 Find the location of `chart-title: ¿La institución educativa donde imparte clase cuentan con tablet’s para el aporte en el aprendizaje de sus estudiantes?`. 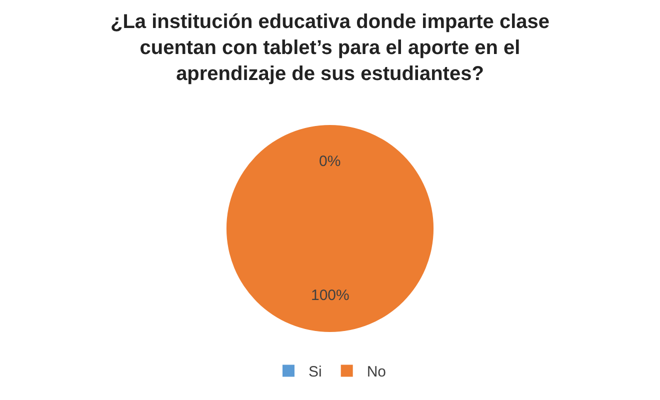

chart-title: ¿La institución educativa donde imparte clase cuentan con tablet’s para el aporte en el aprendizaje de sus estudiantes? is located at coordinates (330, 48).